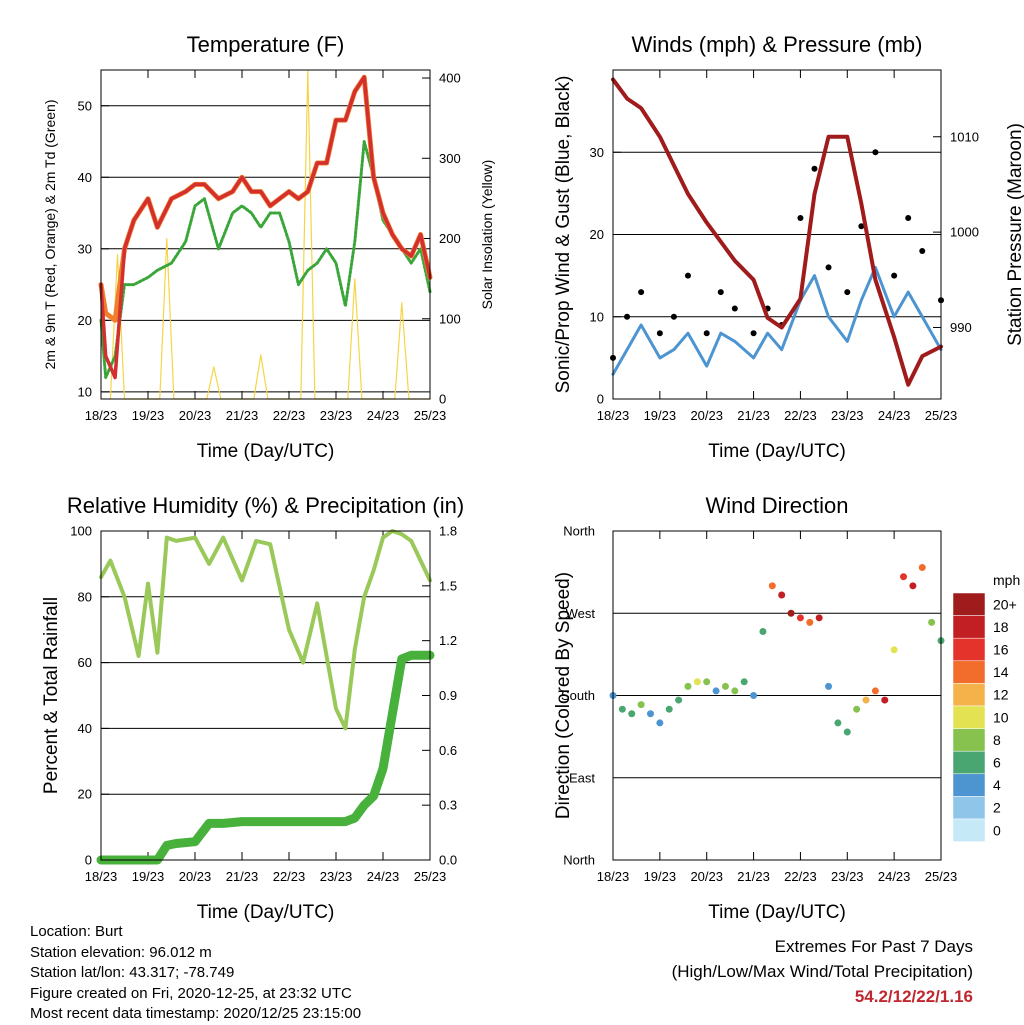 Image resolution: width=1024 pixels, height=1025 pixels. Describe the element at coordinates (597, 152) in the screenshot. I see `y-tick-label: 30` at that location.